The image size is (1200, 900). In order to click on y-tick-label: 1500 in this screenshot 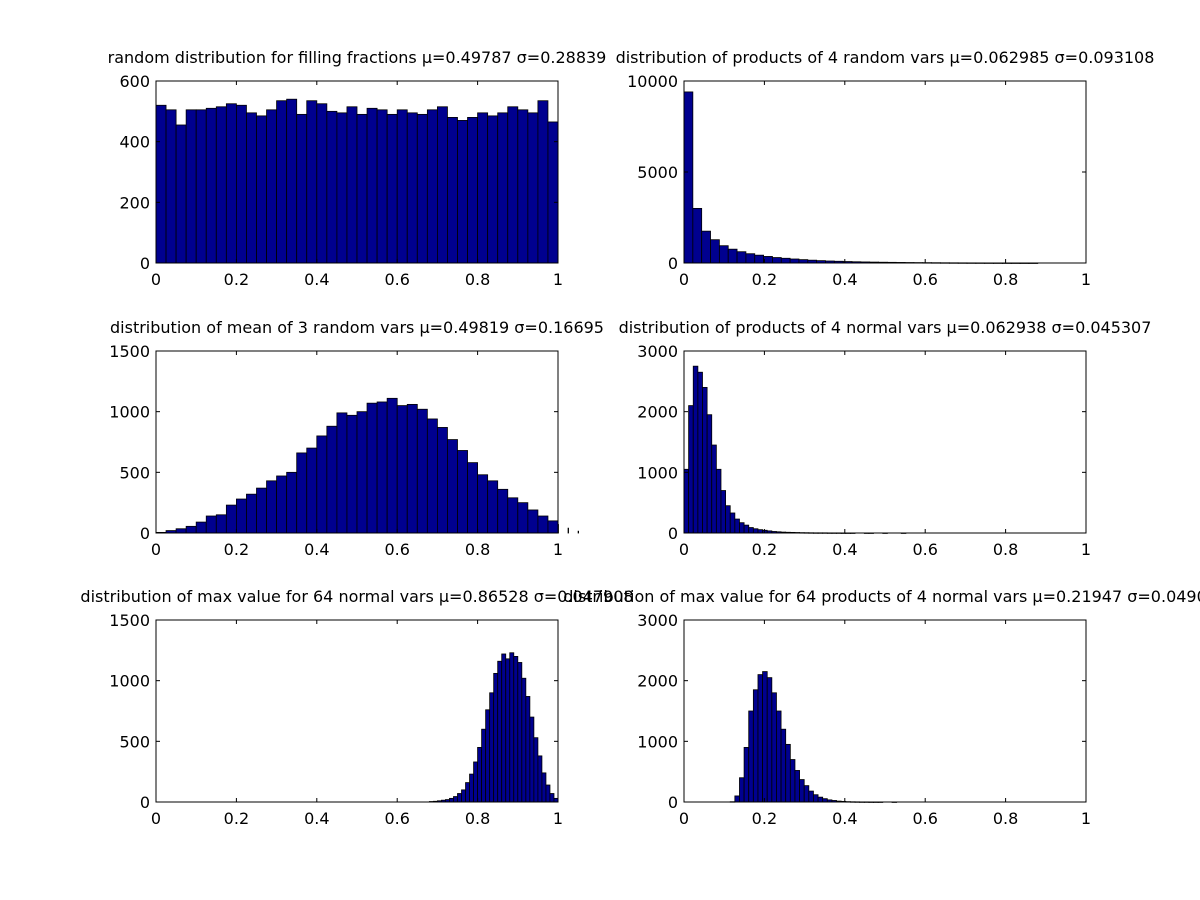, I will do `click(129, 351)`.